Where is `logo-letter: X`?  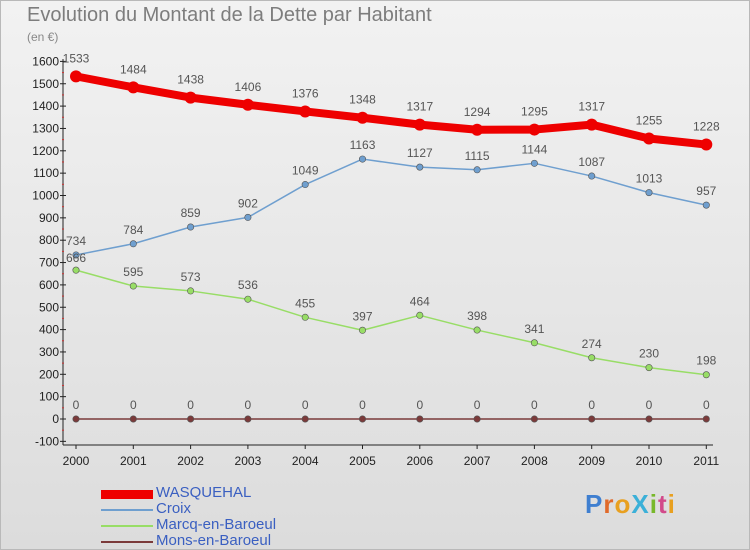
logo-letter: X is located at coordinates (640, 504).